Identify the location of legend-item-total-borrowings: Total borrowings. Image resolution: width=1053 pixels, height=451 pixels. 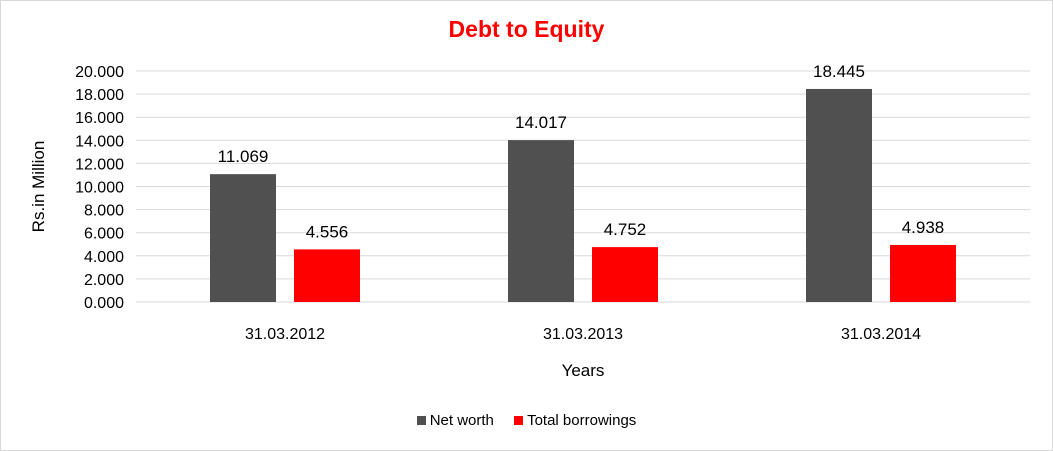
(575, 420).